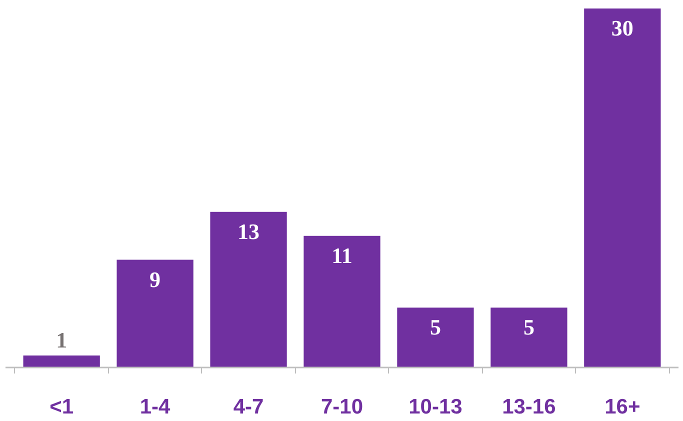  I want to click on x-tick-label: 1-4, so click(155, 407).